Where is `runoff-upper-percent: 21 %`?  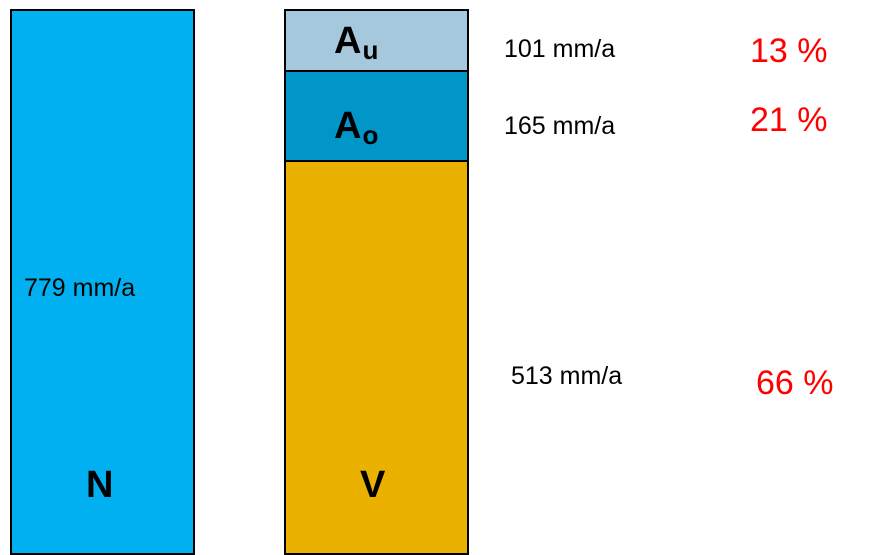
runoff-upper-percent: 21 % is located at coordinates (789, 120).